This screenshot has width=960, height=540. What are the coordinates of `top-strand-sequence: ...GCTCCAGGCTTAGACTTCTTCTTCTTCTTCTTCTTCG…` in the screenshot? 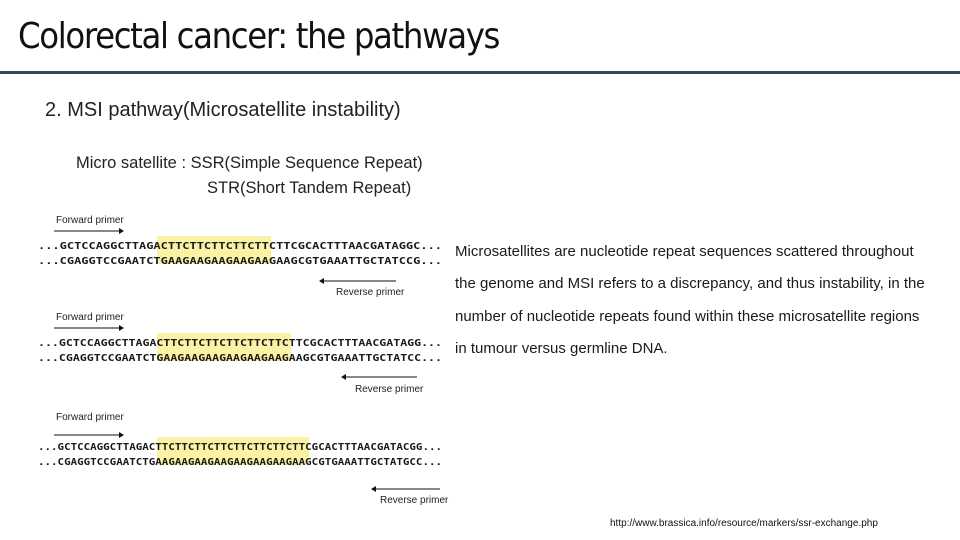 It's located at (240, 343).